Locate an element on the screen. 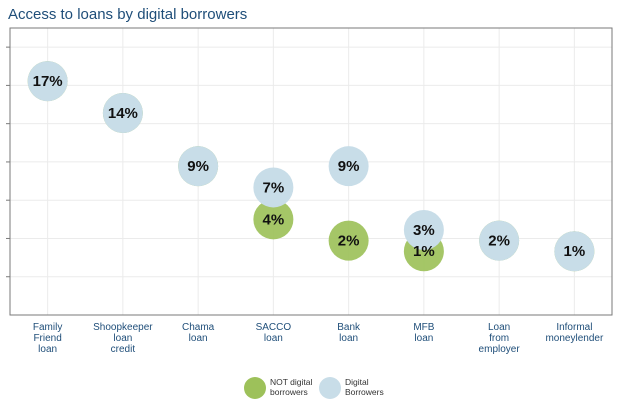 The width and height of the screenshot is (620, 410). legend-not-digital-label: NOT digital borrowers is located at coordinates (291, 387).